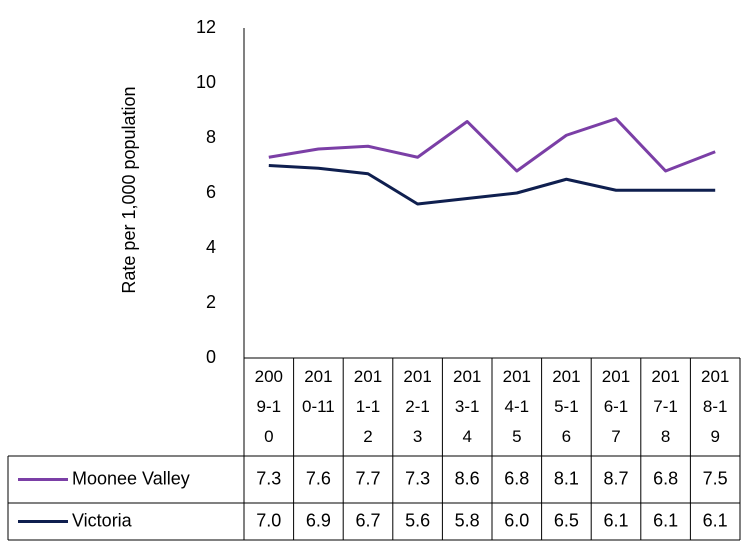 This screenshot has width=748, height=541. What do you see at coordinates (715, 406) in the screenshot?
I see `x-tick-label: 2018-19` at bounding box center [715, 406].